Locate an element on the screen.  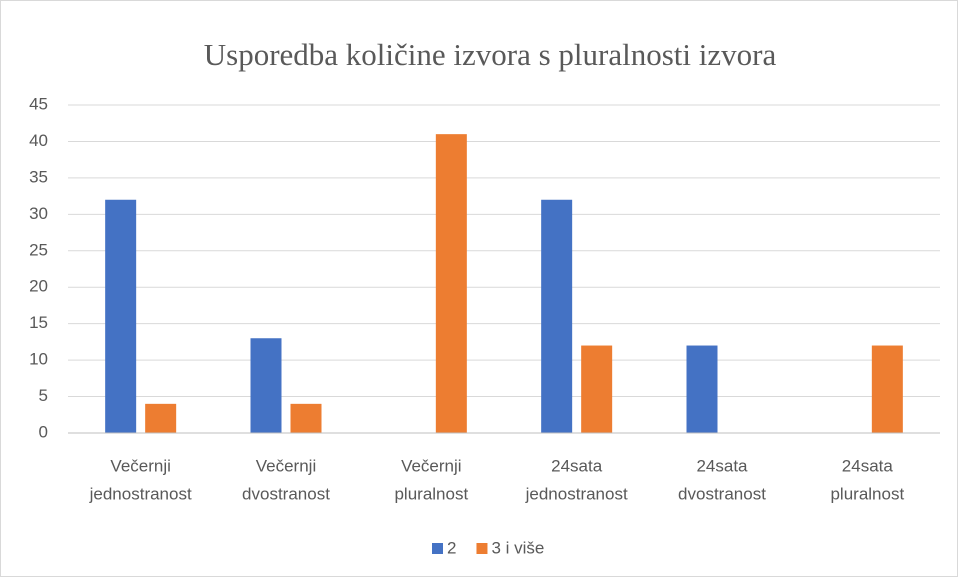
y-tick-label: 25 is located at coordinates (38, 249).